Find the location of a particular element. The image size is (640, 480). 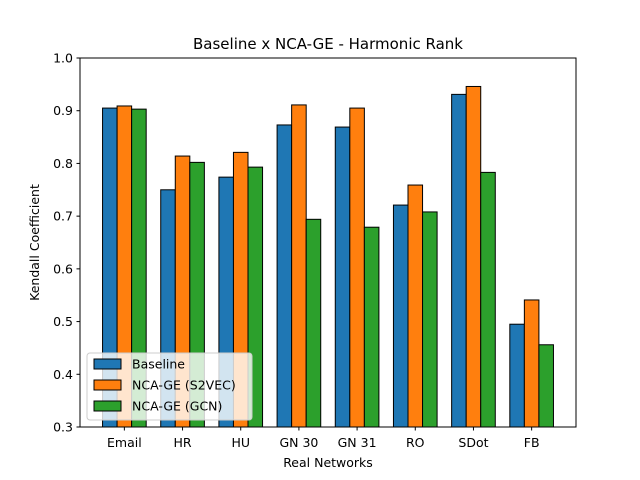

y-tick-label: 0.7 is located at coordinates (63, 216).